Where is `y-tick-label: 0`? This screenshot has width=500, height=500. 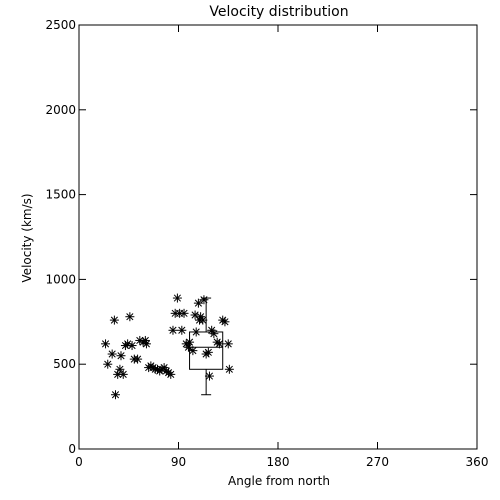 y-tick-label: 0 is located at coordinates (72, 449).